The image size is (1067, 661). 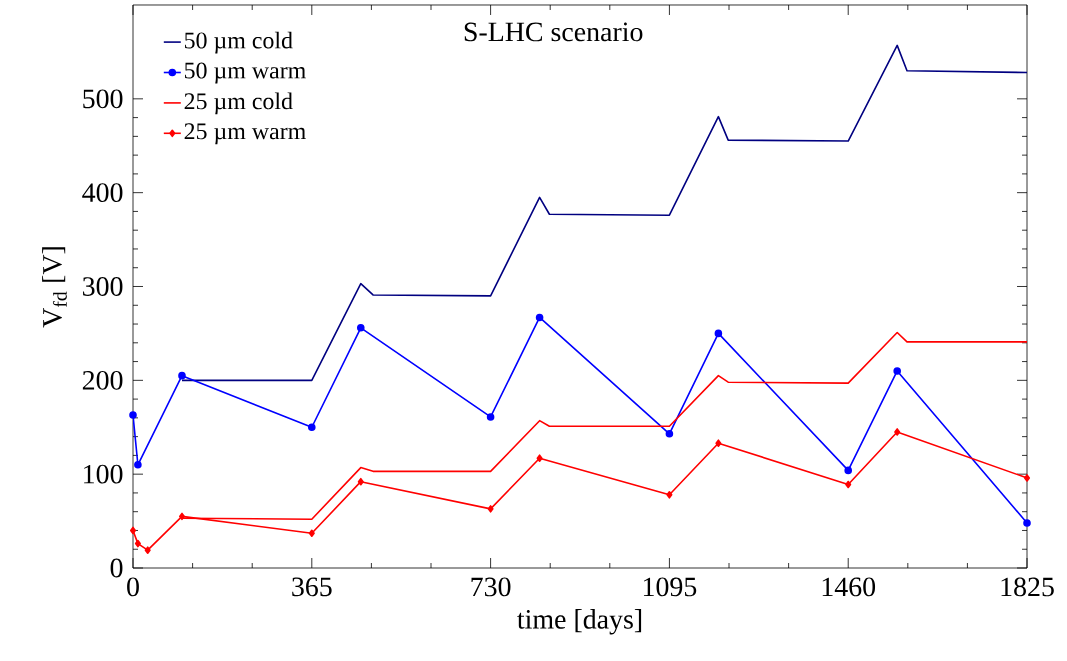 What do you see at coordinates (54, 287) in the screenshot?
I see `y-axis-title: V$_{fd}$ [V]` at bounding box center [54, 287].